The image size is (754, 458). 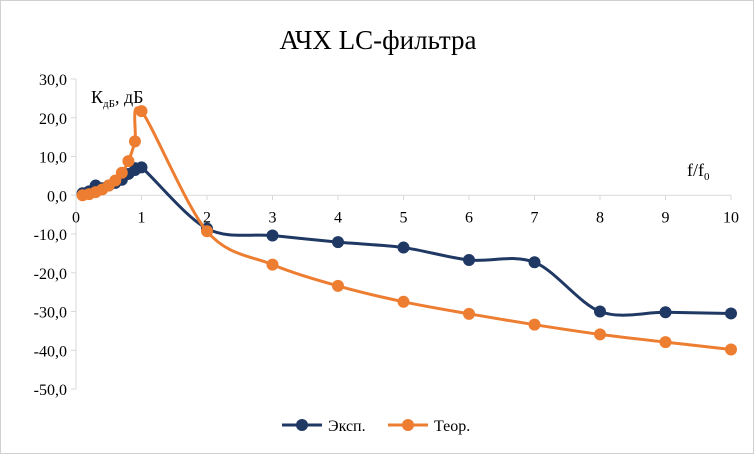 I want to click on x-tick-label: 5, so click(x=404, y=217).